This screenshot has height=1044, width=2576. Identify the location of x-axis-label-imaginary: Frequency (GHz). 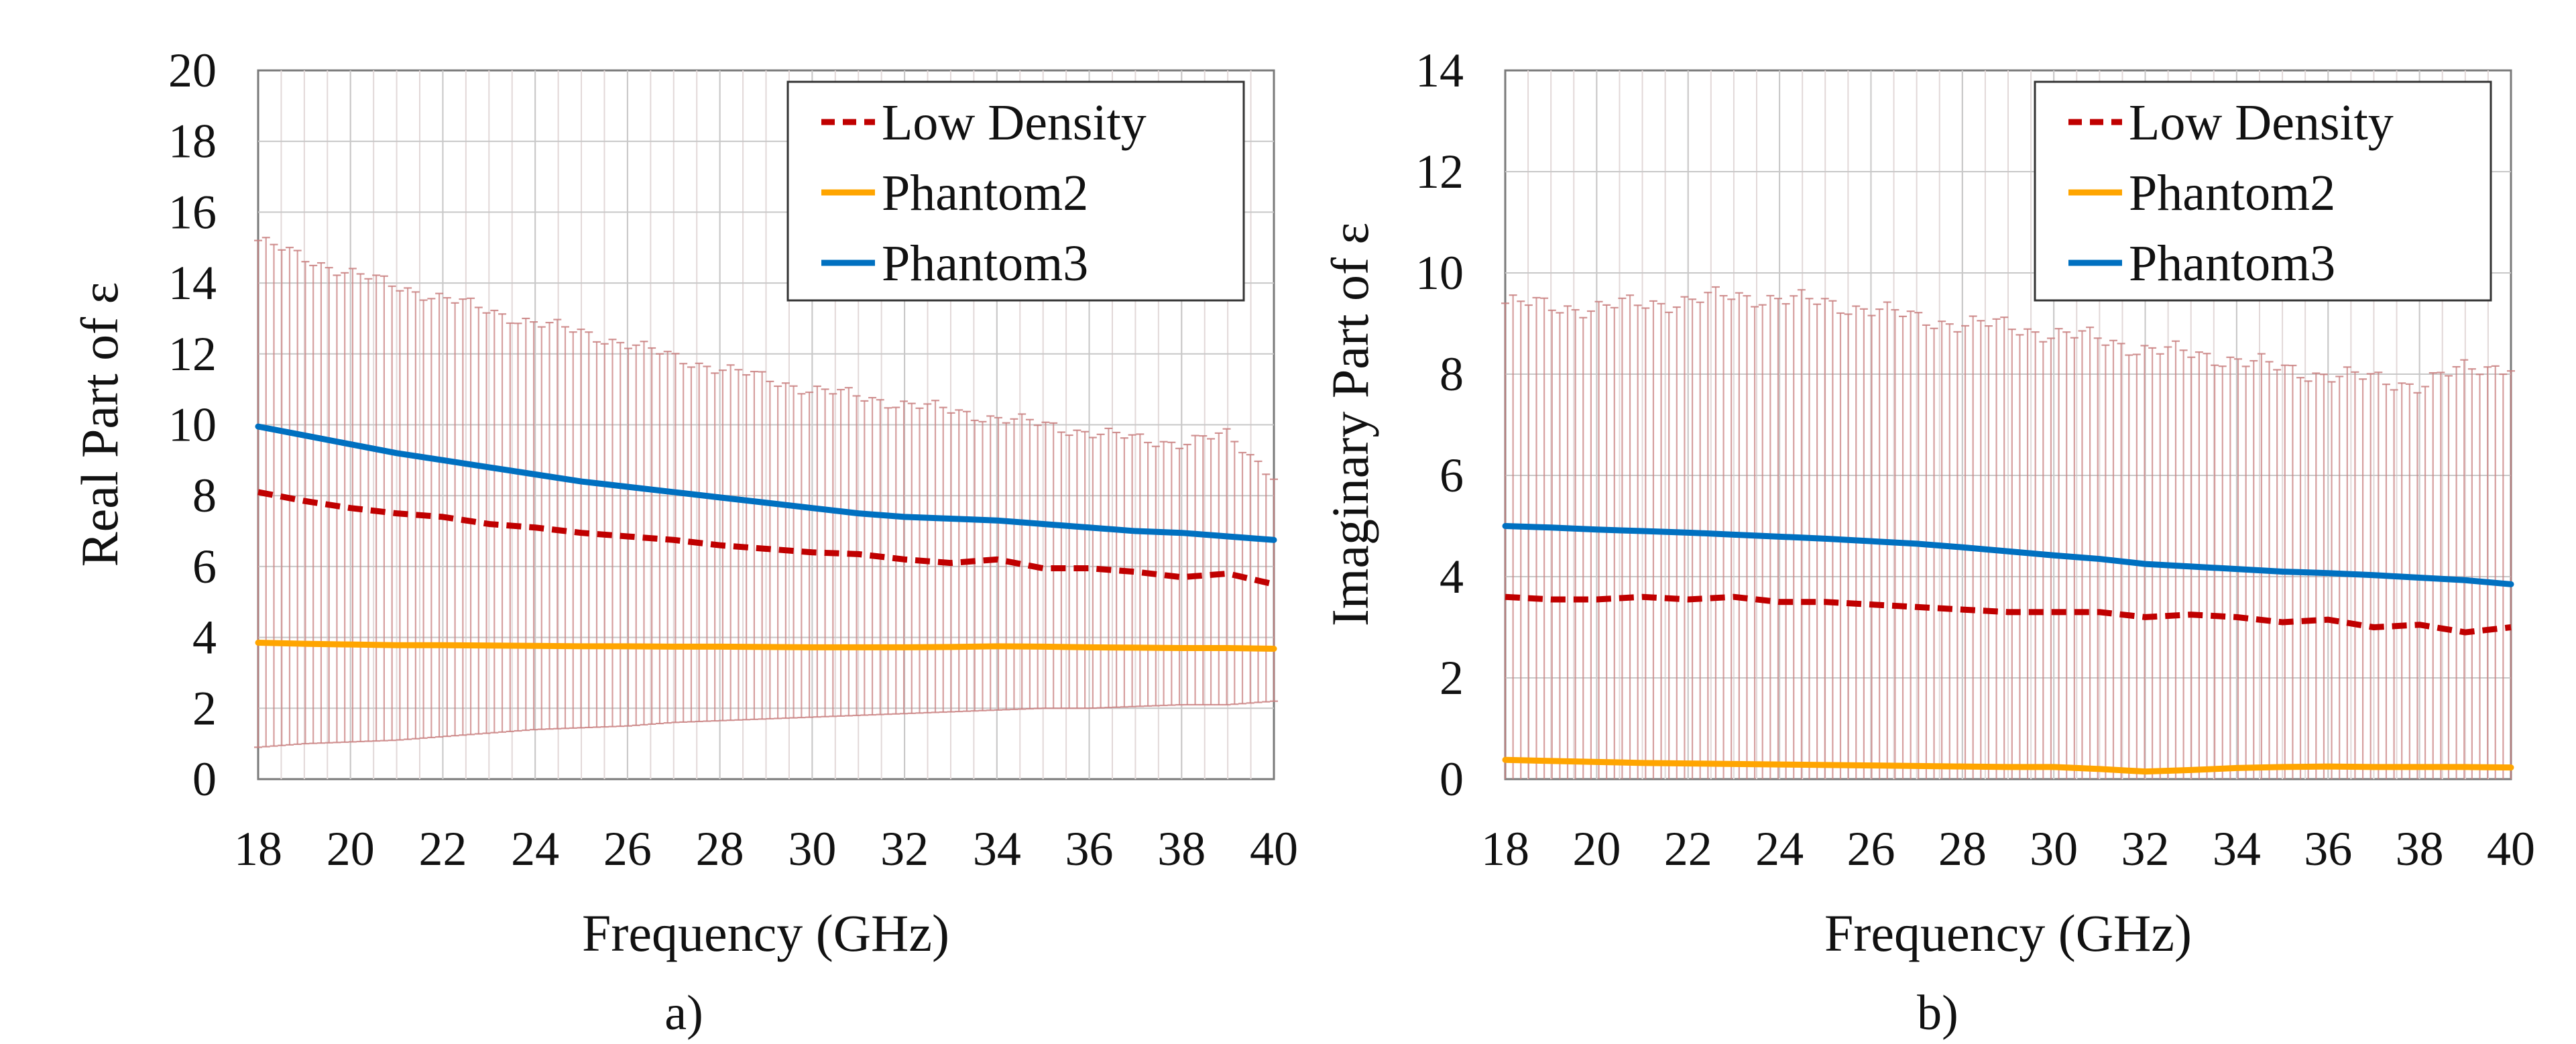
(2008, 933).